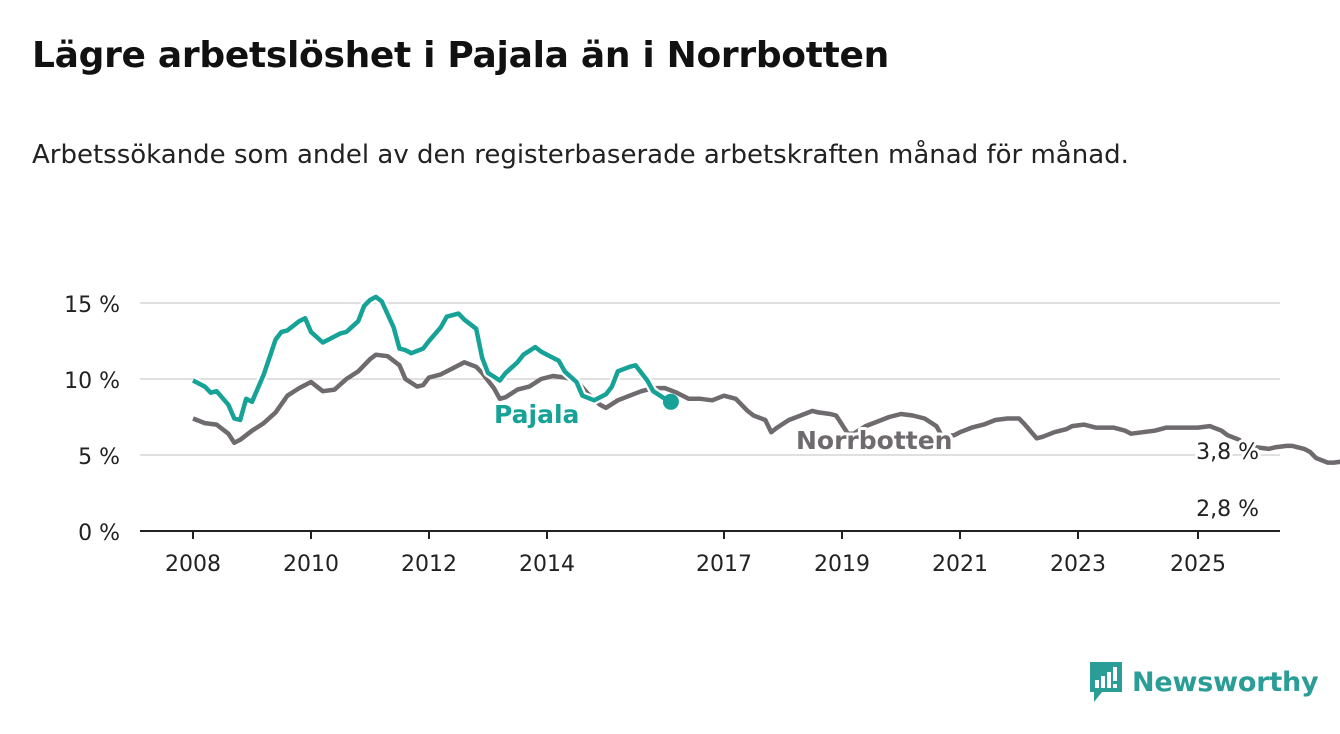 The width and height of the screenshot is (1340, 734). I want to click on x-axis: 2008 2010 2012 2014 2017 2019 2021 2023 2025, so click(710, 553).